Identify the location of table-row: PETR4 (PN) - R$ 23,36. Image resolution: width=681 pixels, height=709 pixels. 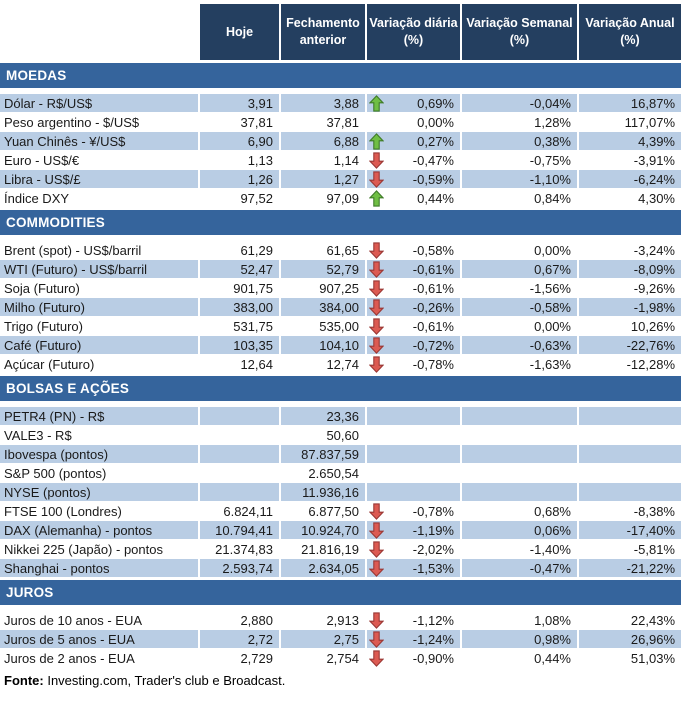
(340, 415).